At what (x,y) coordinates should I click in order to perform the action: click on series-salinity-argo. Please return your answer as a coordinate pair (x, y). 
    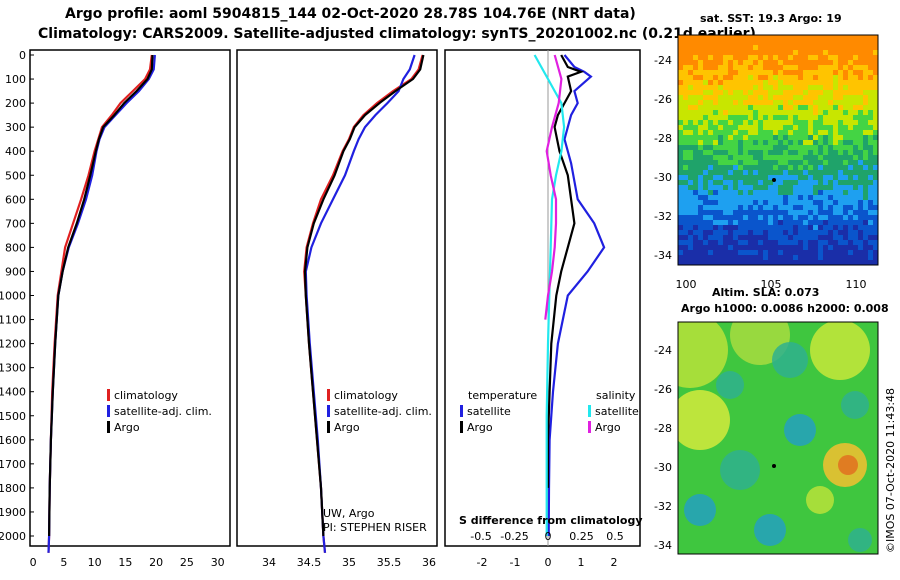
    Looking at the image, I should click on (553, 187).